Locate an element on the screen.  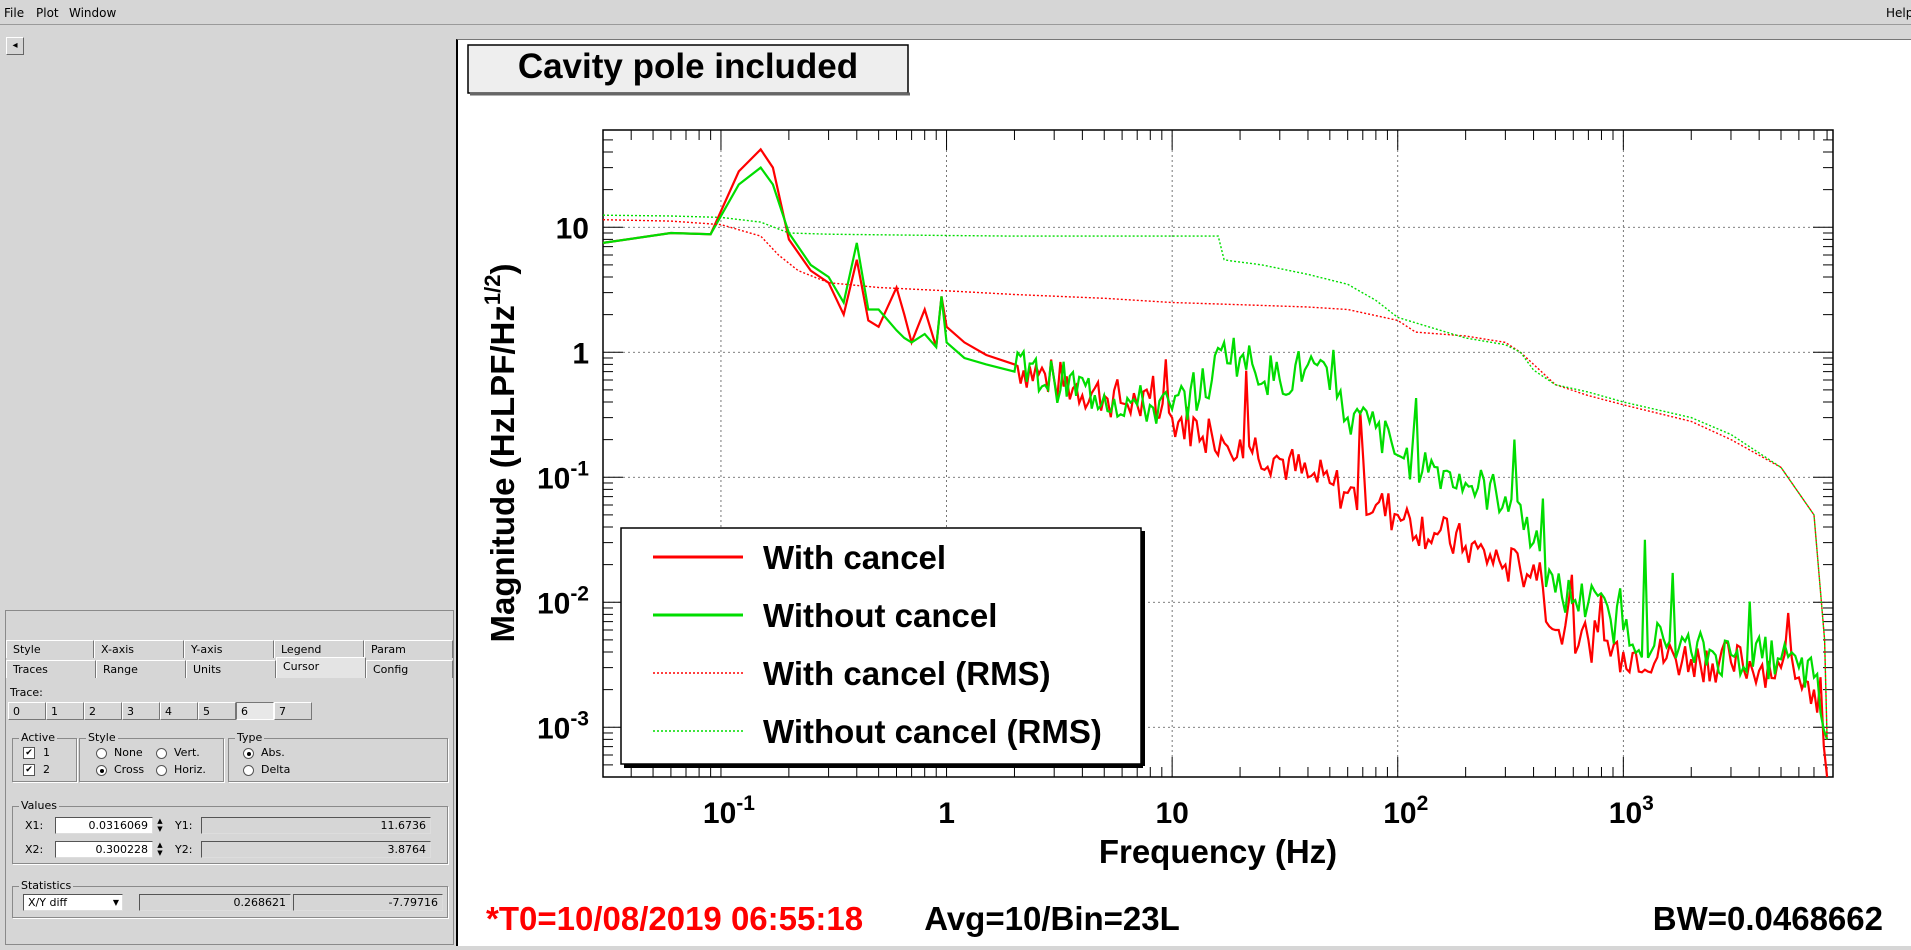
tab-y-axis: Y-axis is located at coordinates (229, 649).